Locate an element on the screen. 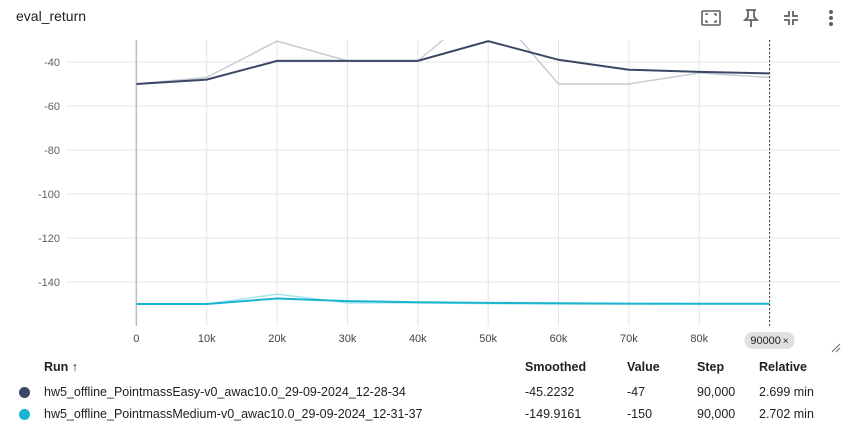 The height and width of the screenshot is (443, 854). table-header: Run ↑ Smoothed Value Step Relative is located at coordinates (427, 367).